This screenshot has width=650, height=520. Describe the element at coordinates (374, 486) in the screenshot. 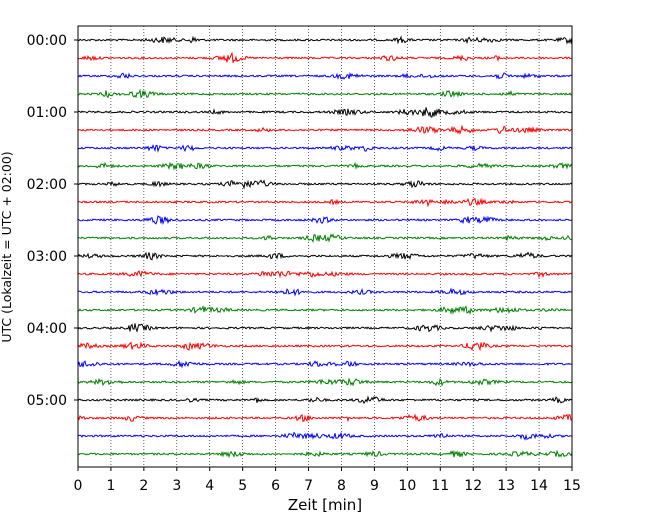

I see `x-tick-label: 9` at that location.